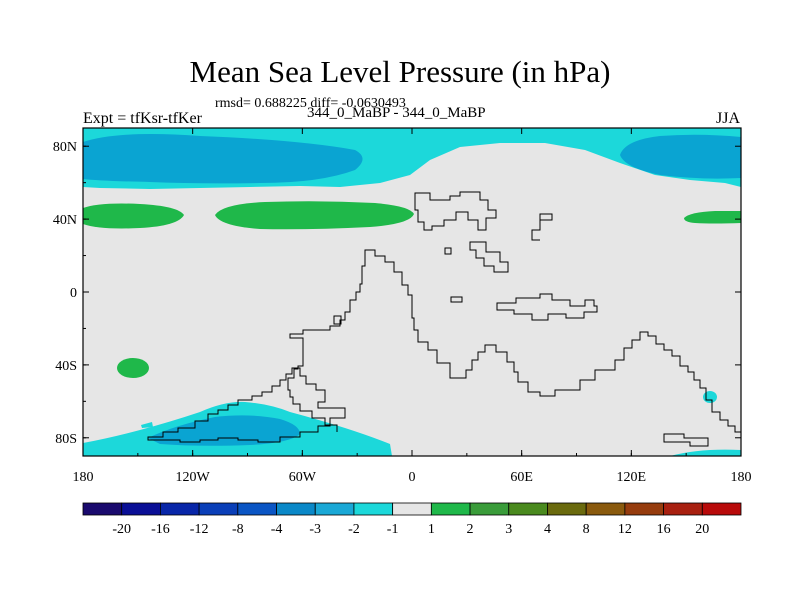 Image resolution: width=800 pixels, height=600 pixels. What do you see at coordinates (542, 227) in the screenshot?
I see `coastline-asia-east` at bounding box center [542, 227].